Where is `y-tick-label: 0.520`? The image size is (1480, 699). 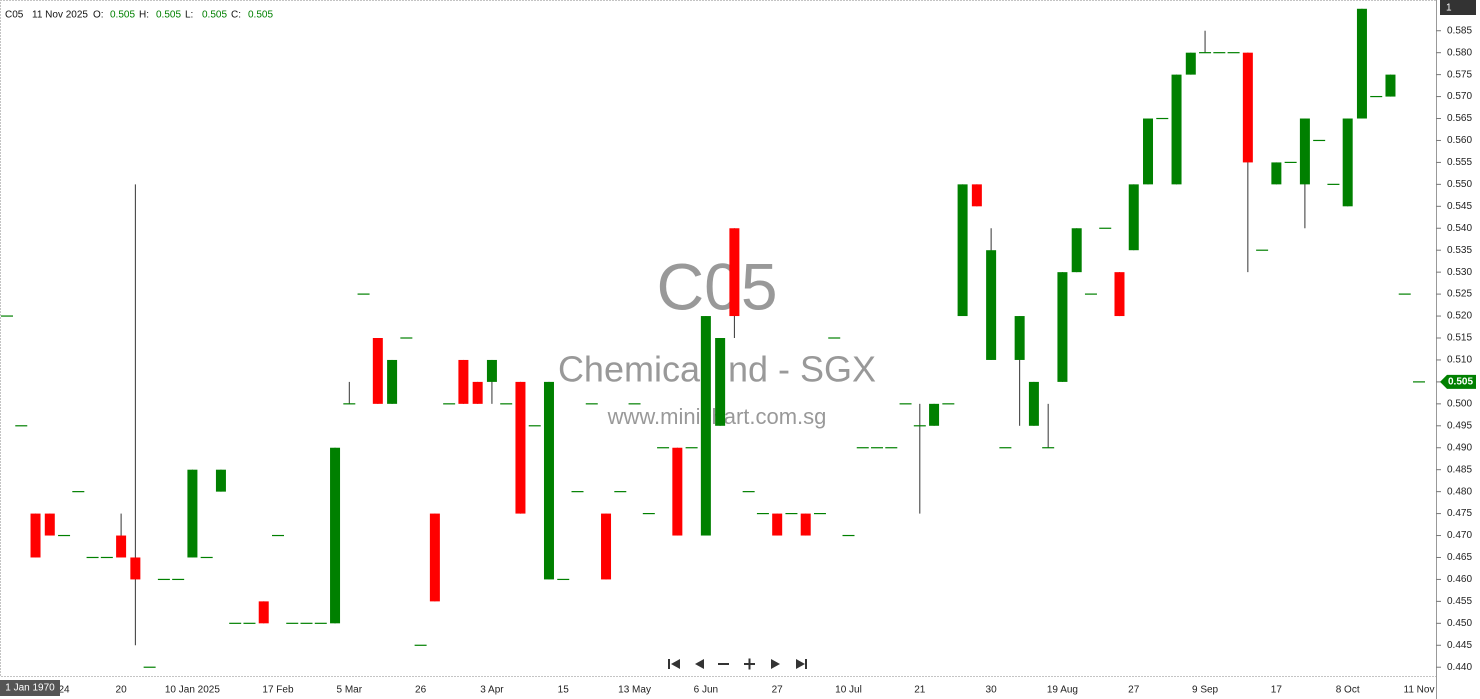
y-tick-label: 0.520 is located at coordinates (1459, 316).